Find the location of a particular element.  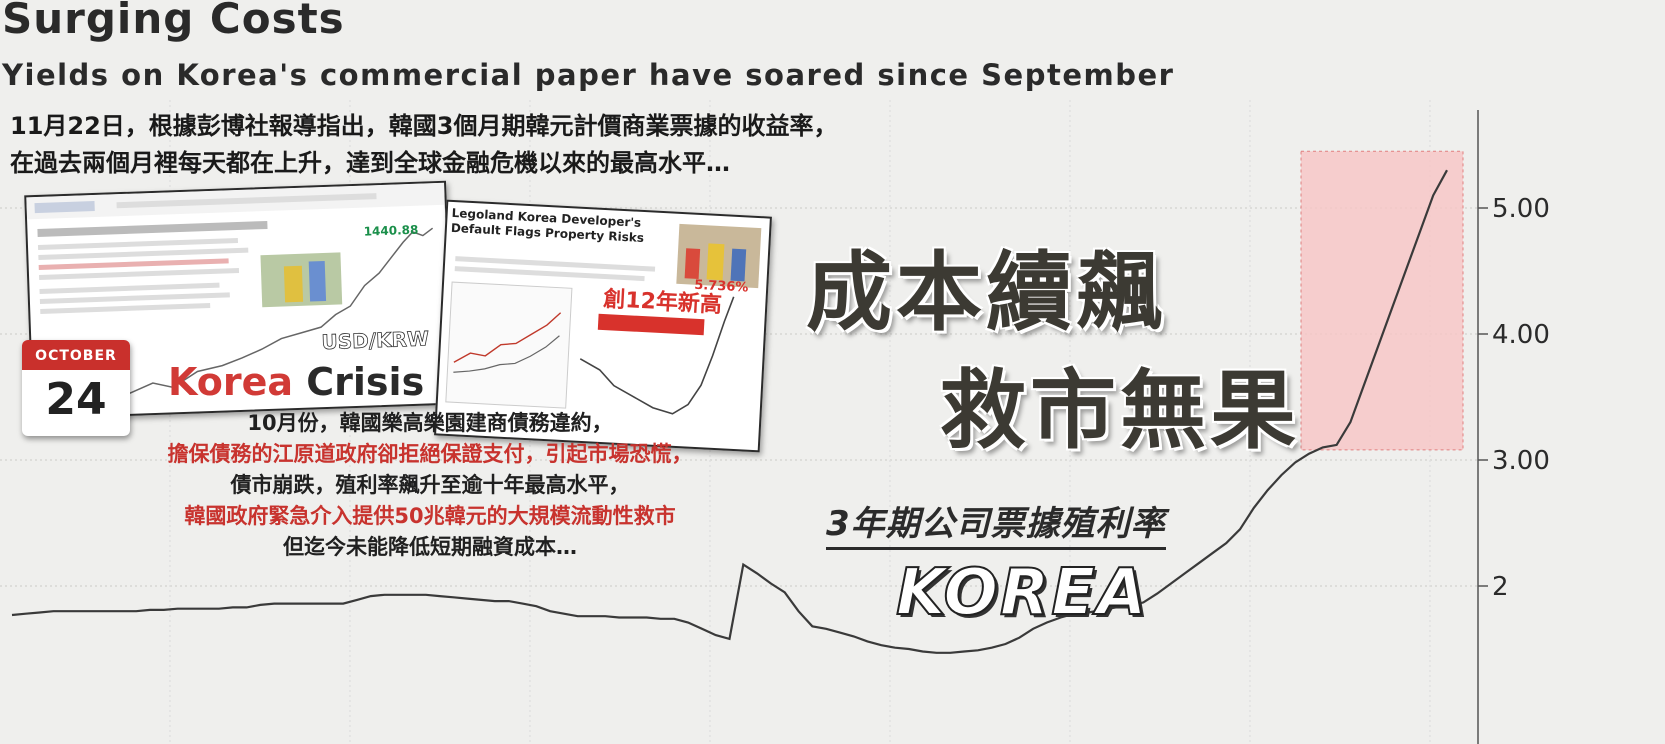

korea-logo: KOREA is located at coordinates (1022, 593).